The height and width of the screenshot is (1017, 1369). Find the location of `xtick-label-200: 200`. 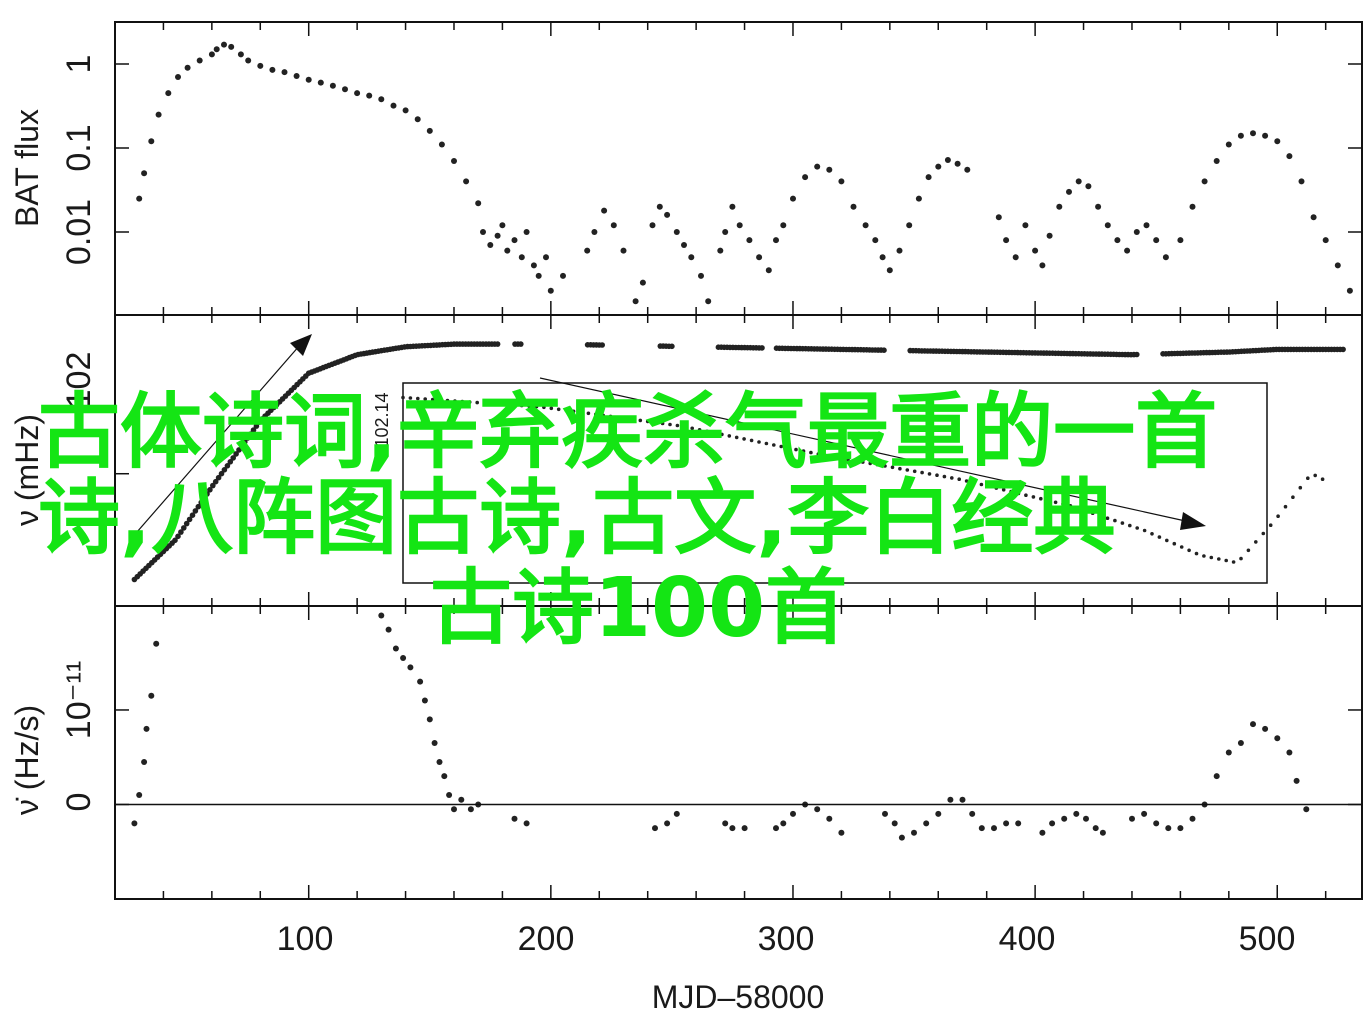

xtick-label-200: 200 is located at coordinates (546, 939).